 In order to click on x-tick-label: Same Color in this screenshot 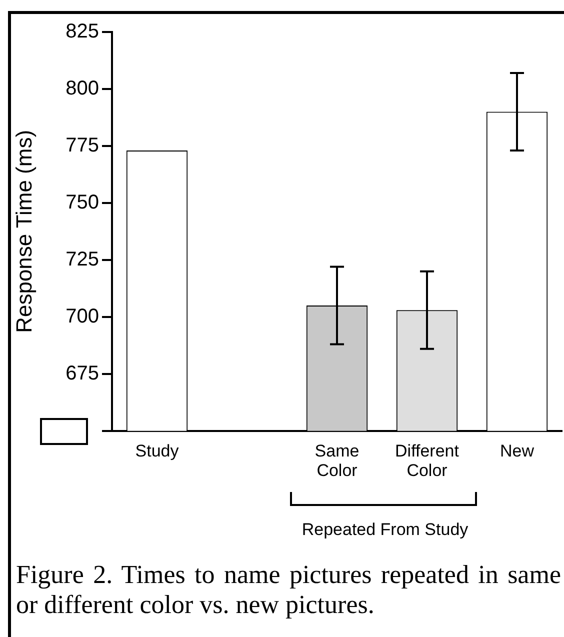, I will do `click(337, 460)`.